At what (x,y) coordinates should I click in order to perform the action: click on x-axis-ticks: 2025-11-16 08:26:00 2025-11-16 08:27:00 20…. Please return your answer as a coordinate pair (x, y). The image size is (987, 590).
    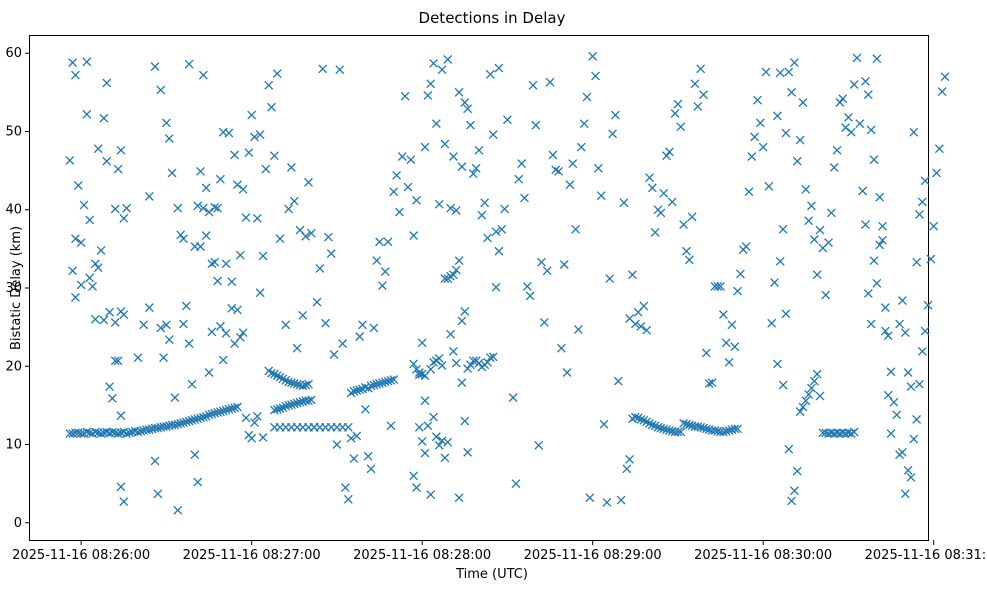
    Looking at the image, I should click on (499, 551).